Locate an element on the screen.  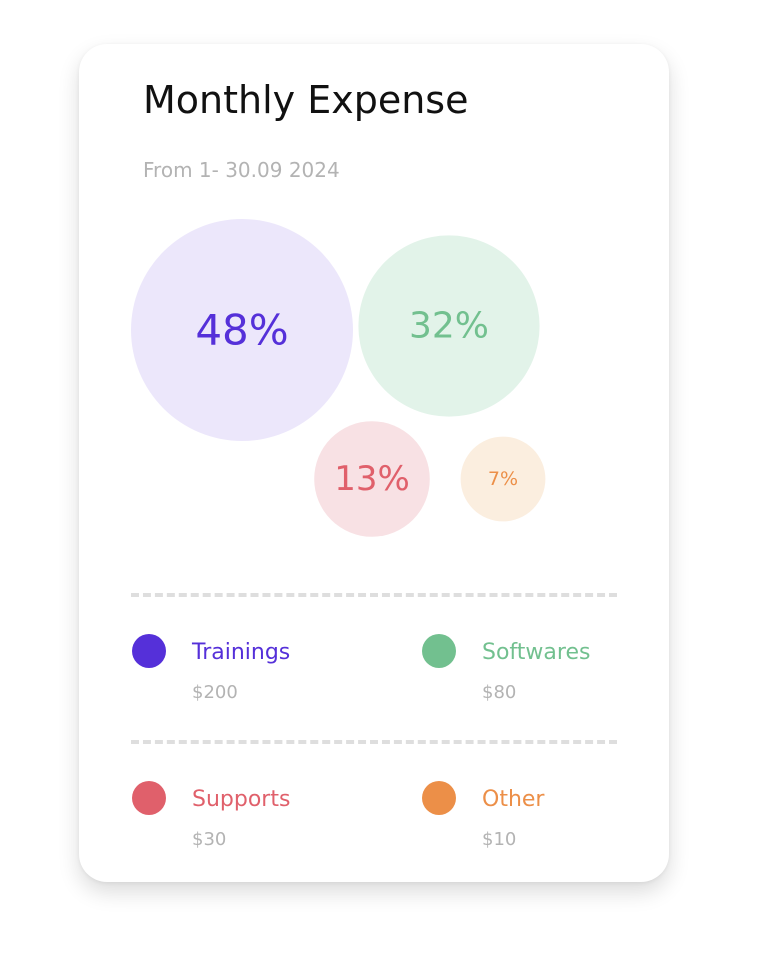
bubble-label-softwares: 32% is located at coordinates (449, 326).